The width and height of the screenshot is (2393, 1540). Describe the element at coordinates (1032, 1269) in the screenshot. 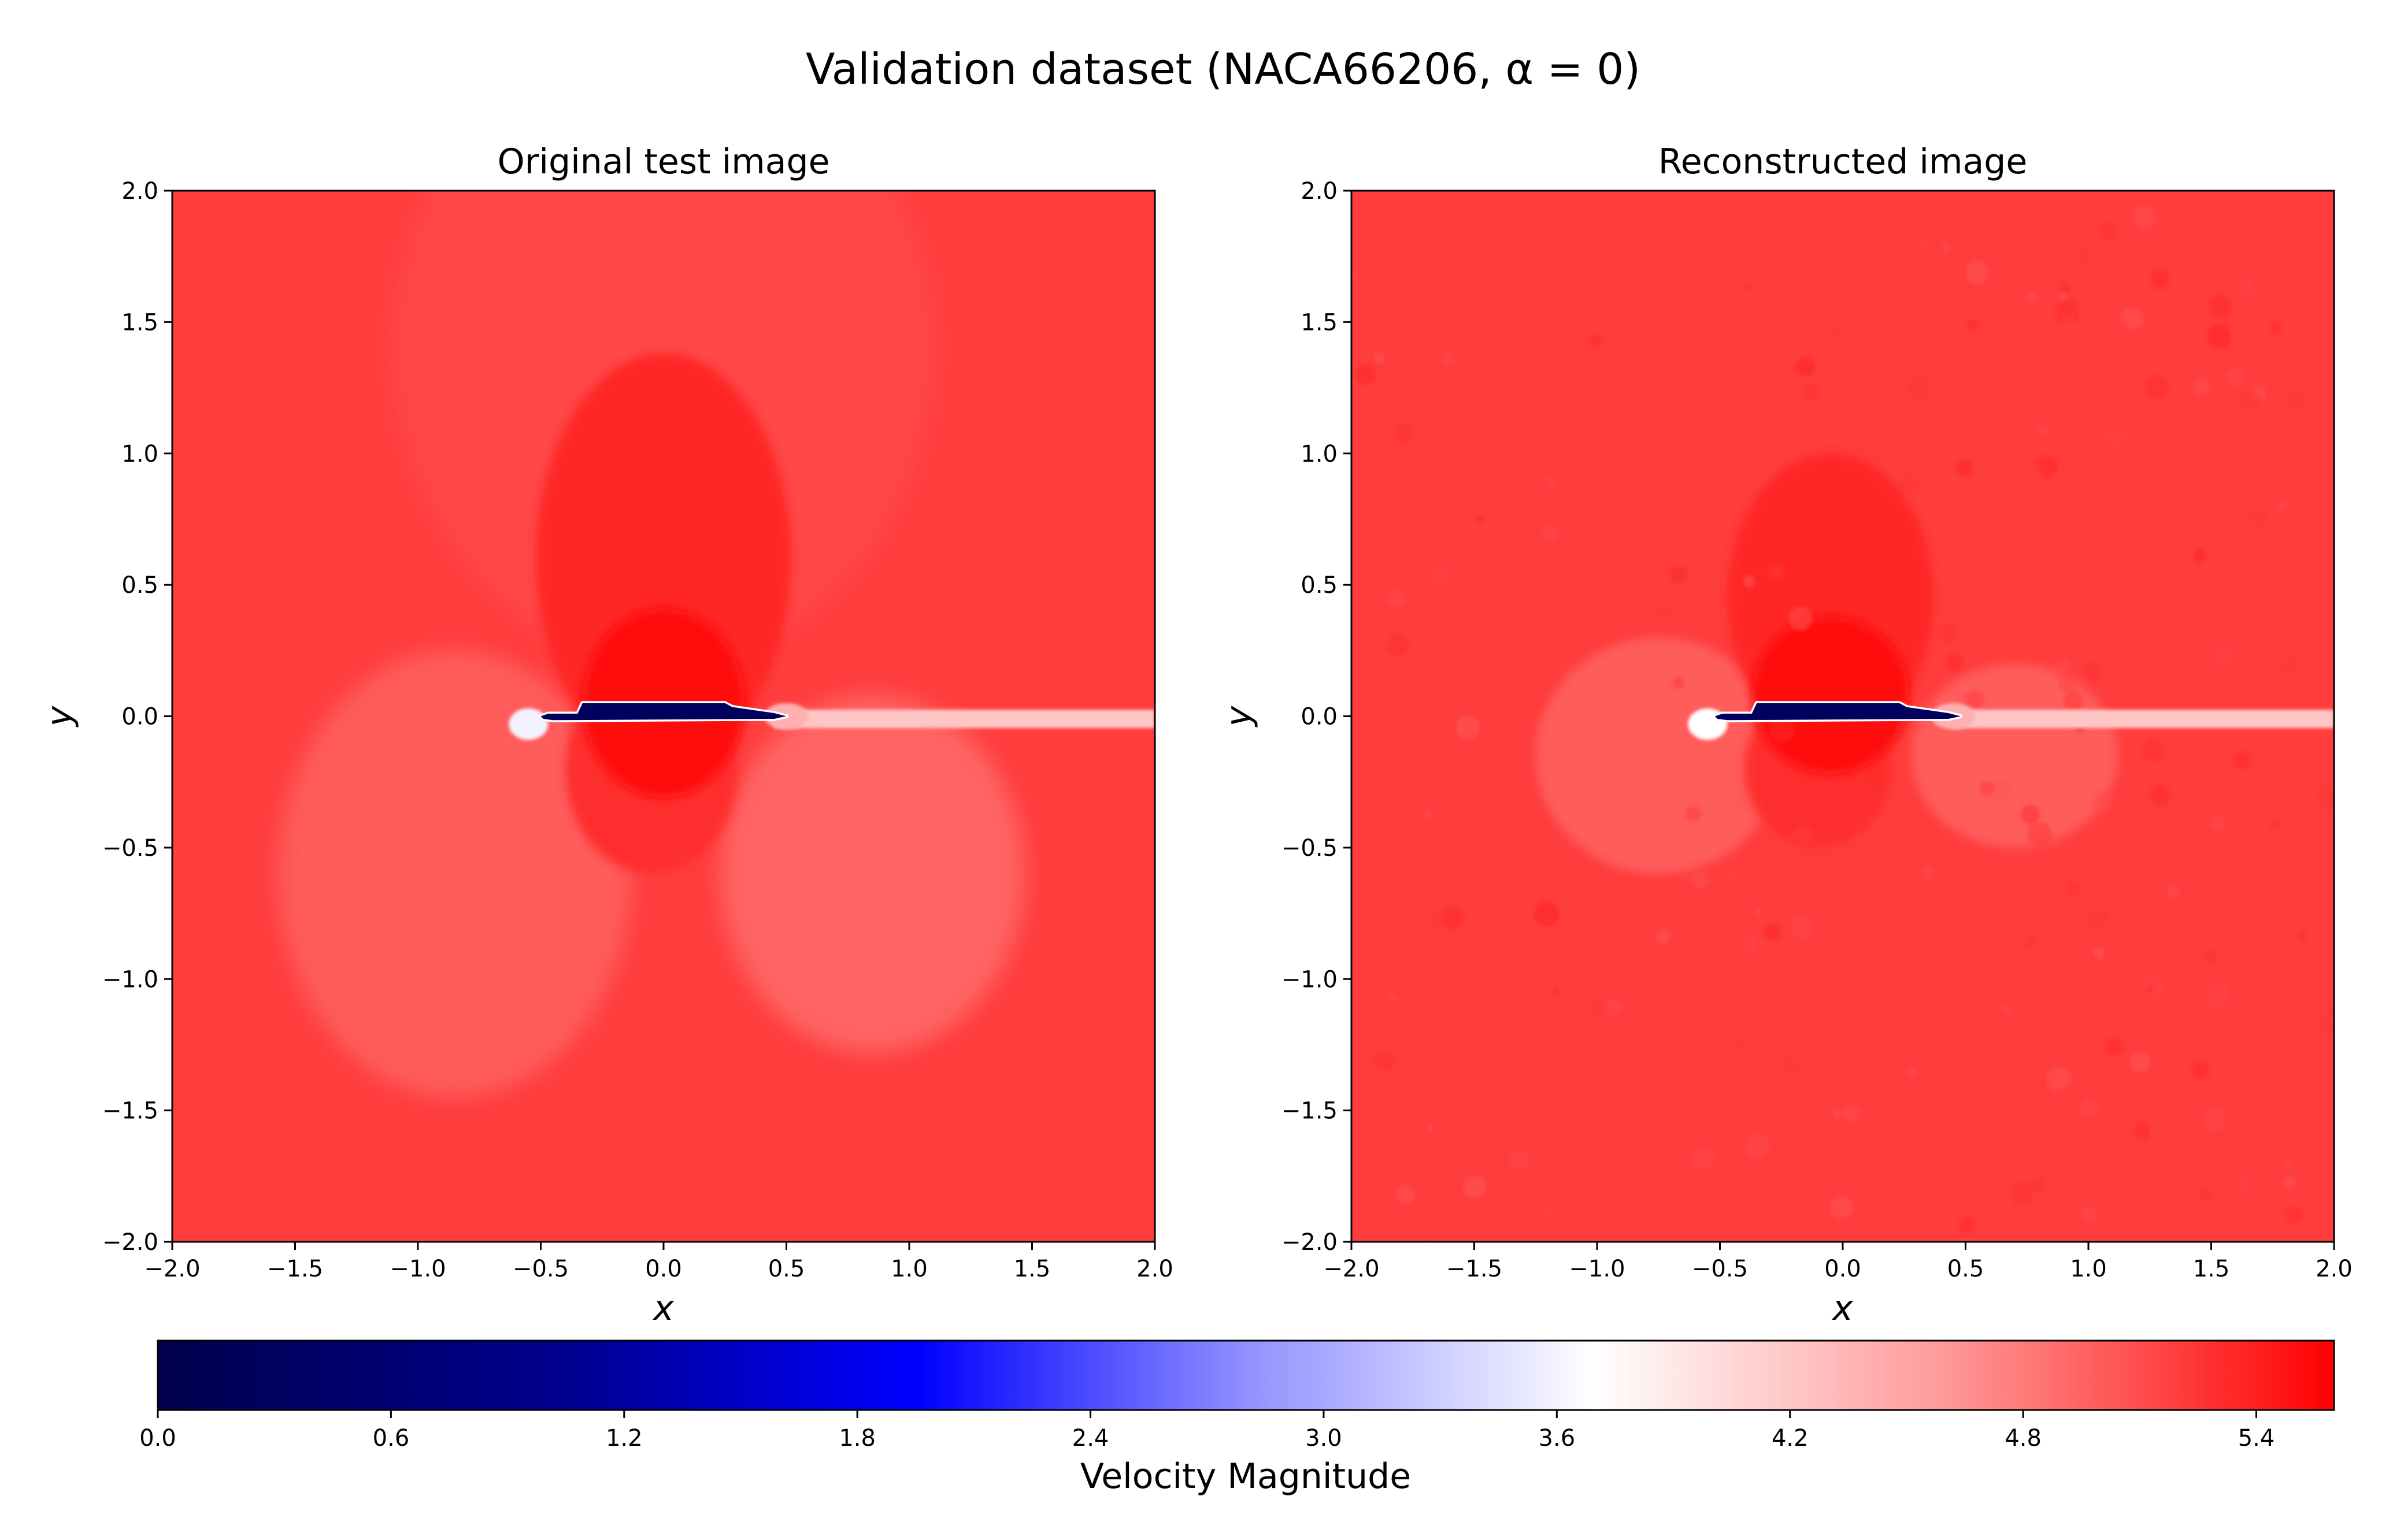

I see `x-tick-label: 1.5` at that location.